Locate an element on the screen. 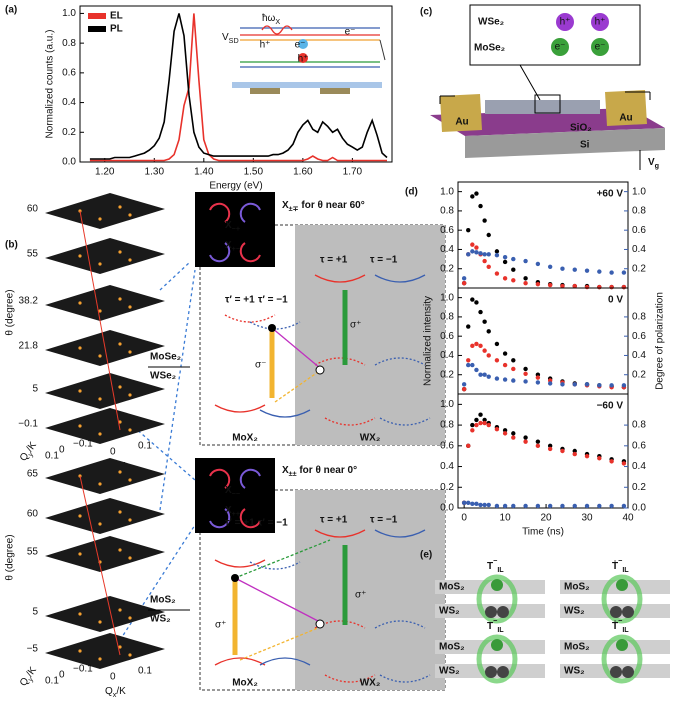 This screenshot has height=701, width=677. exciton-glow is located at coordinates (497, 659).